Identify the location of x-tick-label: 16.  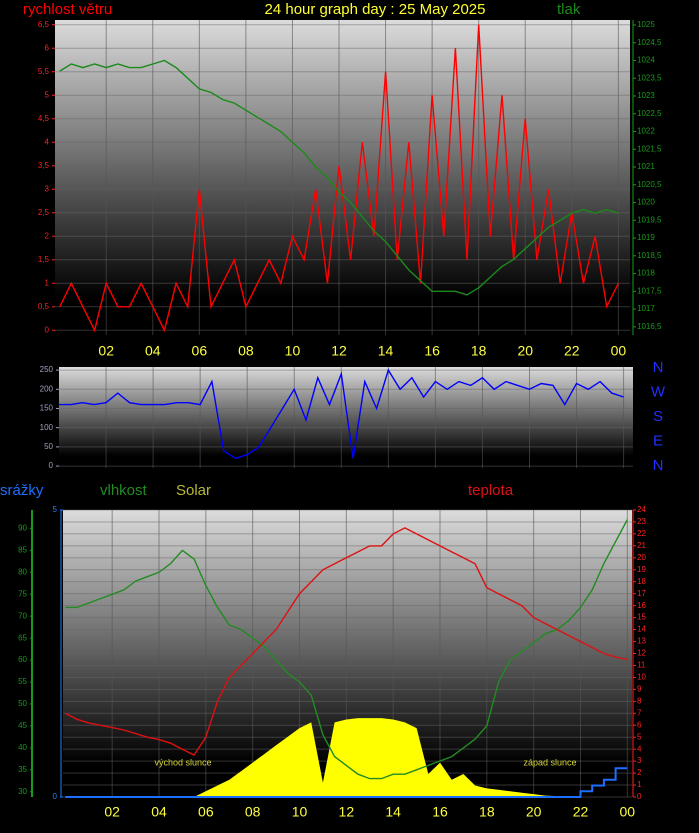
(432, 351).